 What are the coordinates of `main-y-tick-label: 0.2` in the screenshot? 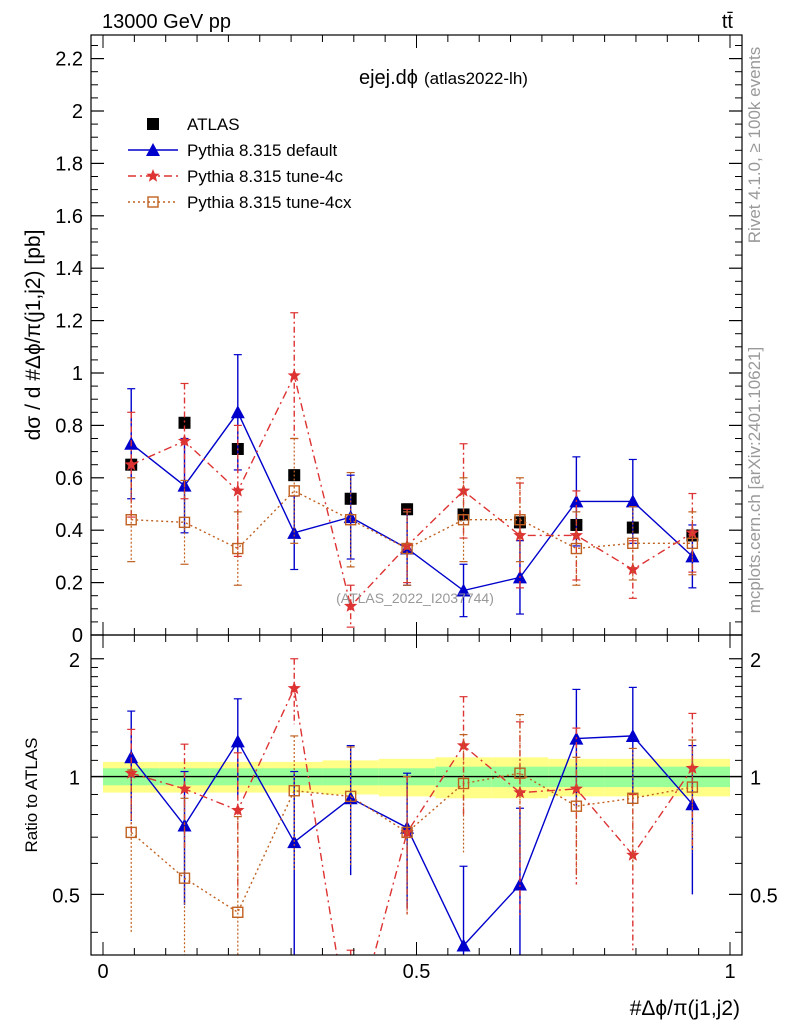 It's located at (69, 584).